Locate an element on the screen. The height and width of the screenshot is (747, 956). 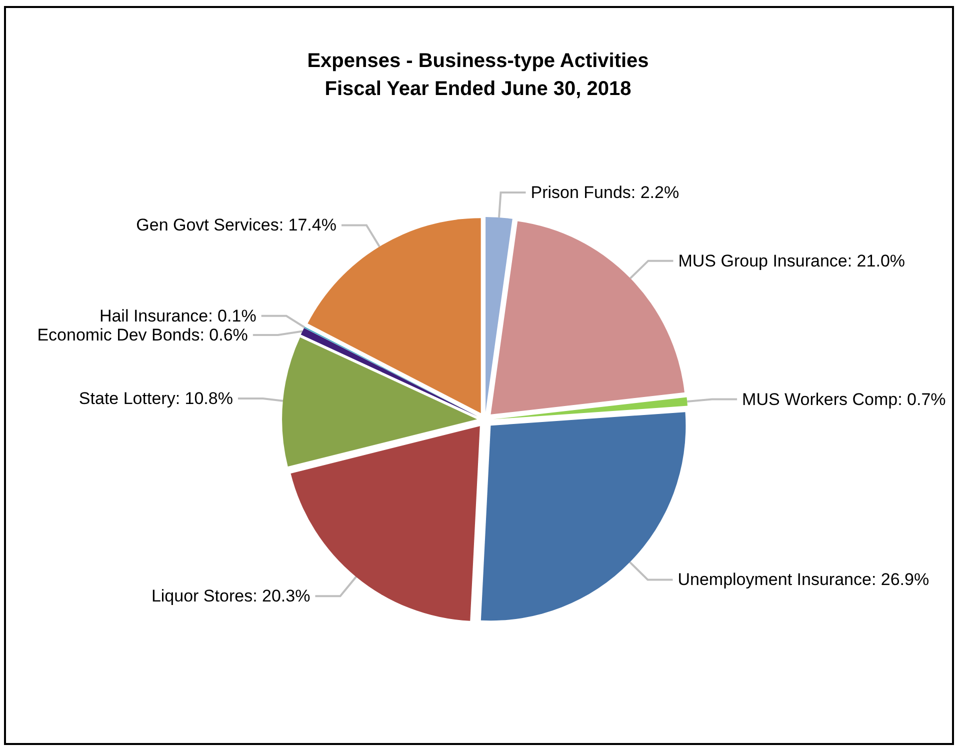
slice-label: Liquor Stores: 20.3% is located at coordinates (230, 596).